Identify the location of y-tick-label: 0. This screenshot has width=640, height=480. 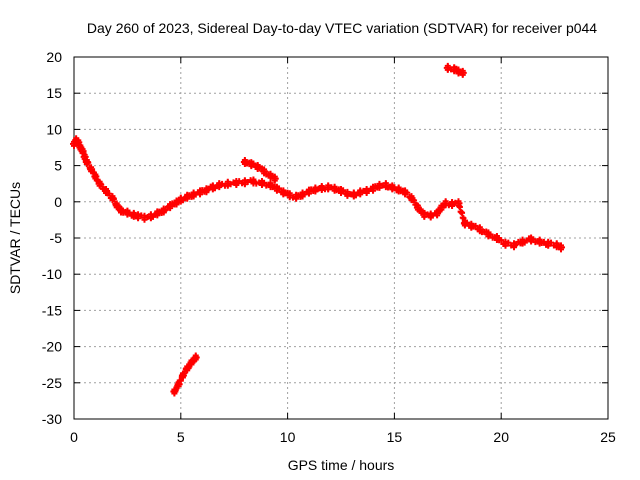
(58, 202).